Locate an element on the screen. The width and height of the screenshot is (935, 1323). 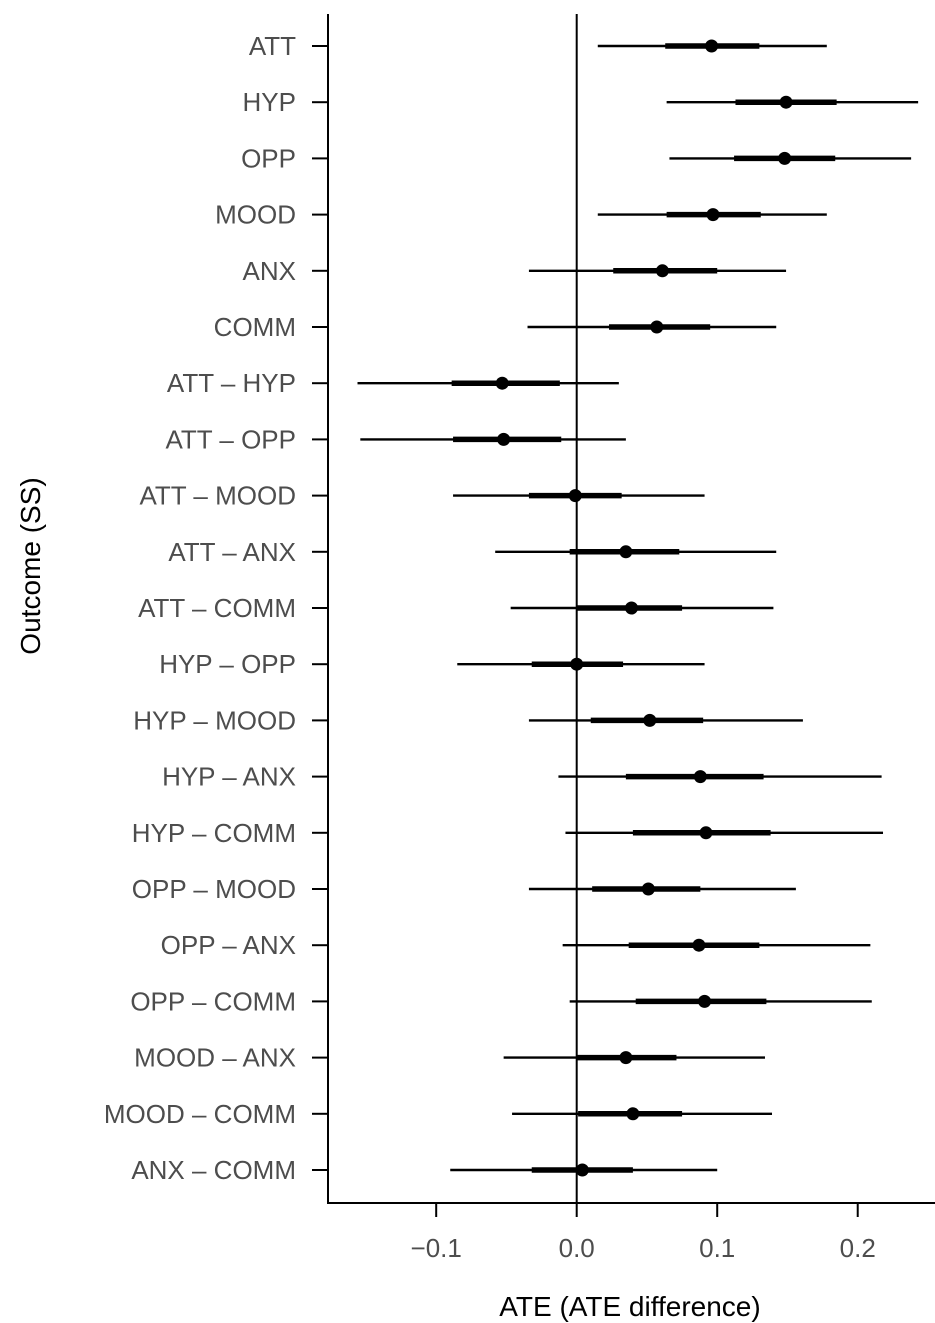
y-tick-label: COMM is located at coordinates (255, 327).